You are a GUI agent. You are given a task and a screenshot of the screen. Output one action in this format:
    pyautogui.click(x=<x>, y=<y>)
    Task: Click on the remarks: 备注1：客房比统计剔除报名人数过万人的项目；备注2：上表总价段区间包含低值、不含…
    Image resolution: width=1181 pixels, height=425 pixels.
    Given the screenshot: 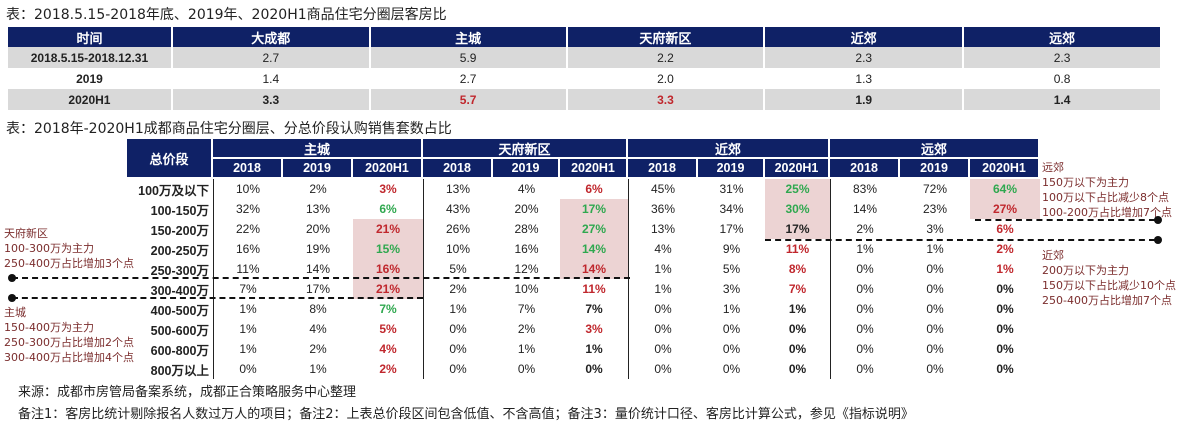 What is the action you would take?
    pyautogui.click(x=466, y=414)
    